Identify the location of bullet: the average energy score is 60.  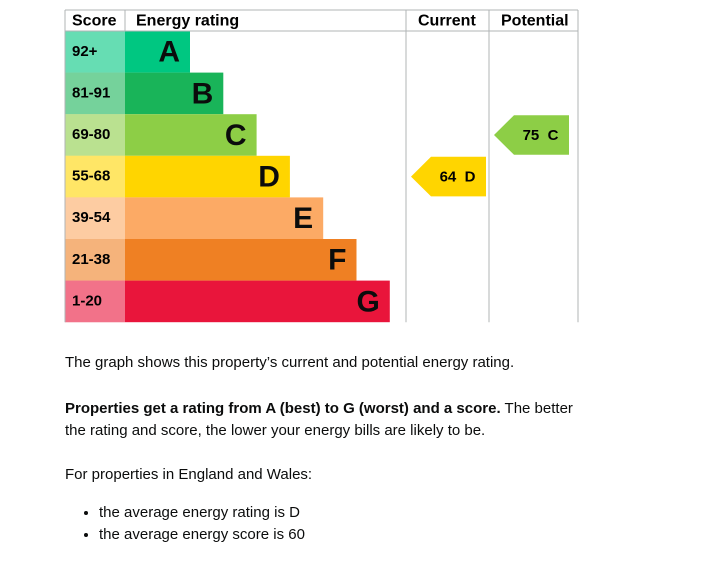
(202, 535).